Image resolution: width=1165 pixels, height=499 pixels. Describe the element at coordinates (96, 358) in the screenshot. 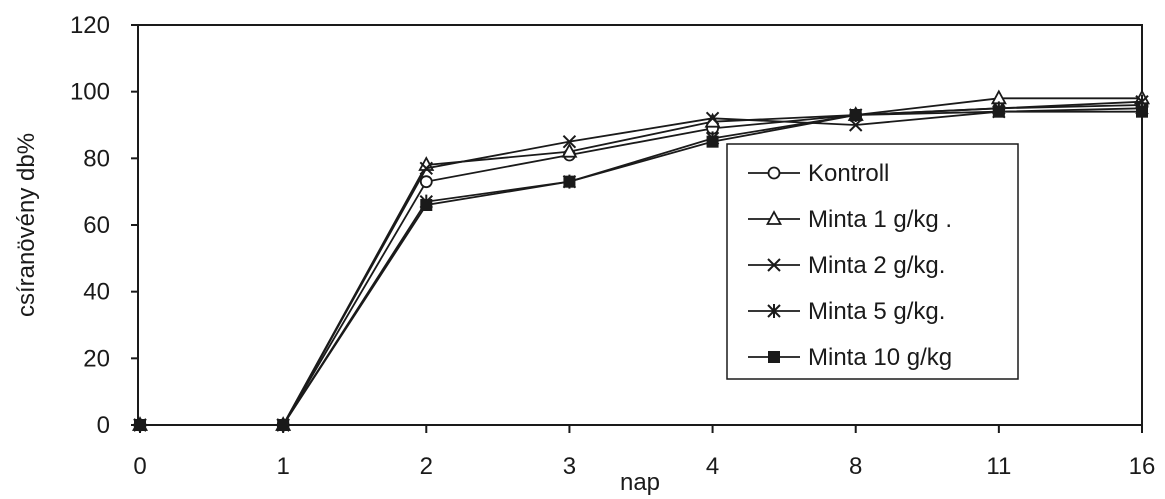

I see `y-tick-label: 20` at that location.